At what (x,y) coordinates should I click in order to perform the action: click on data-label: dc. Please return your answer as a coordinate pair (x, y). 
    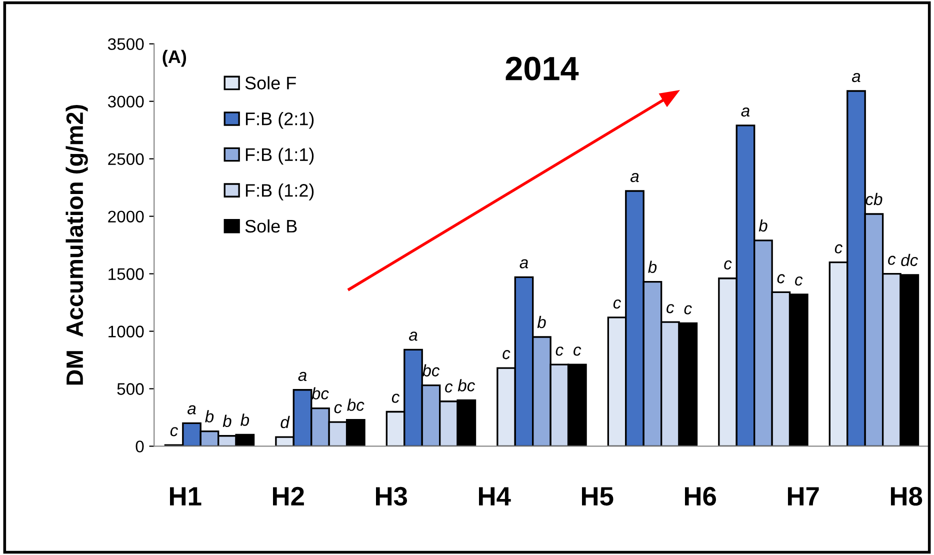
    Looking at the image, I should click on (909, 260).